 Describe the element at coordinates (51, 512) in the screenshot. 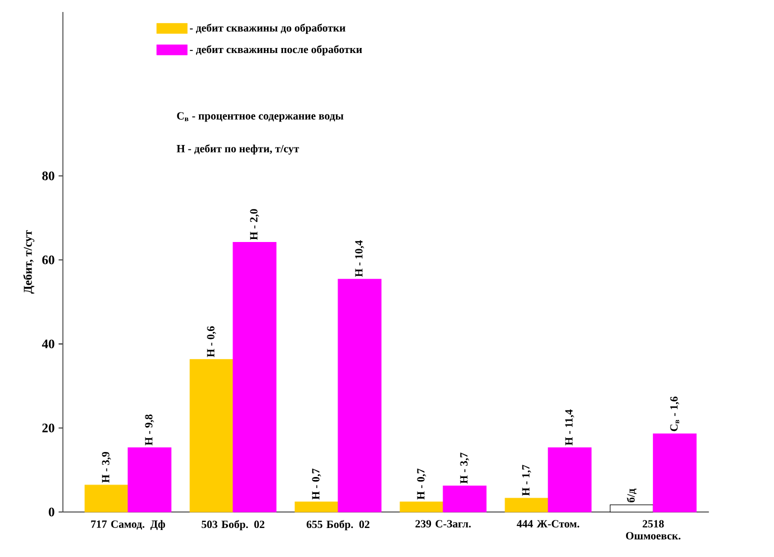

I see `y-tick-label: 0` at that location.